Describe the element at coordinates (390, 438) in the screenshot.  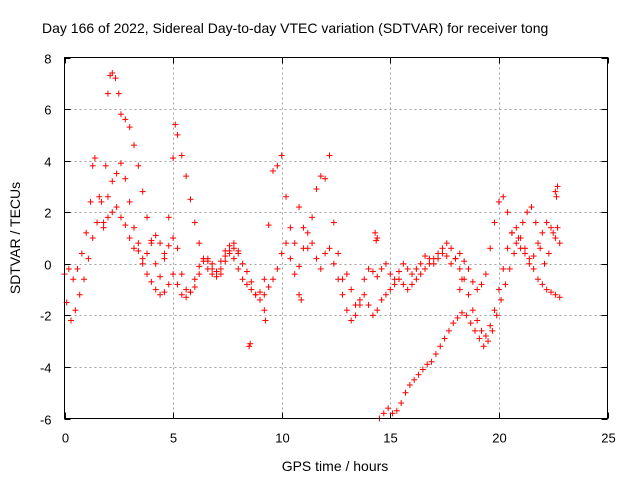
I see `x-tick-label: 15` at that location.